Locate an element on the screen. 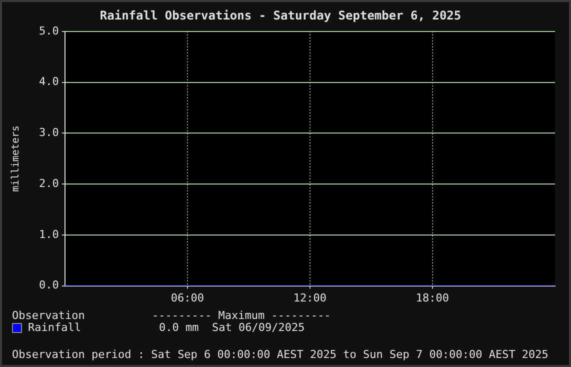 The width and height of the screenshot is (571, 367). text: 0.0 mm Sat 06/09/2025 is located at coordinates (232, 327).